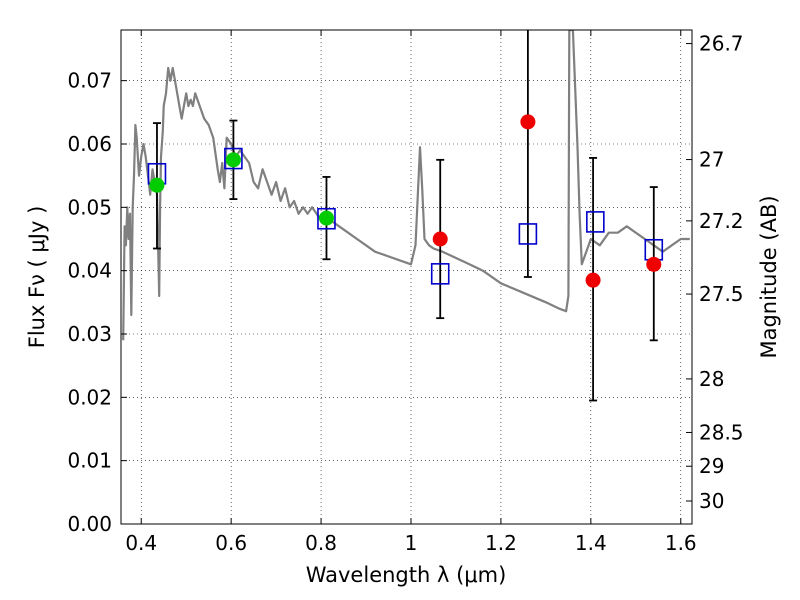 This screenshot has width=800, height=600. What do you see at coordinates (231, 543) in the screenshot?
I see `x-tick-label: 0.6` at bounding box center [231, 543].